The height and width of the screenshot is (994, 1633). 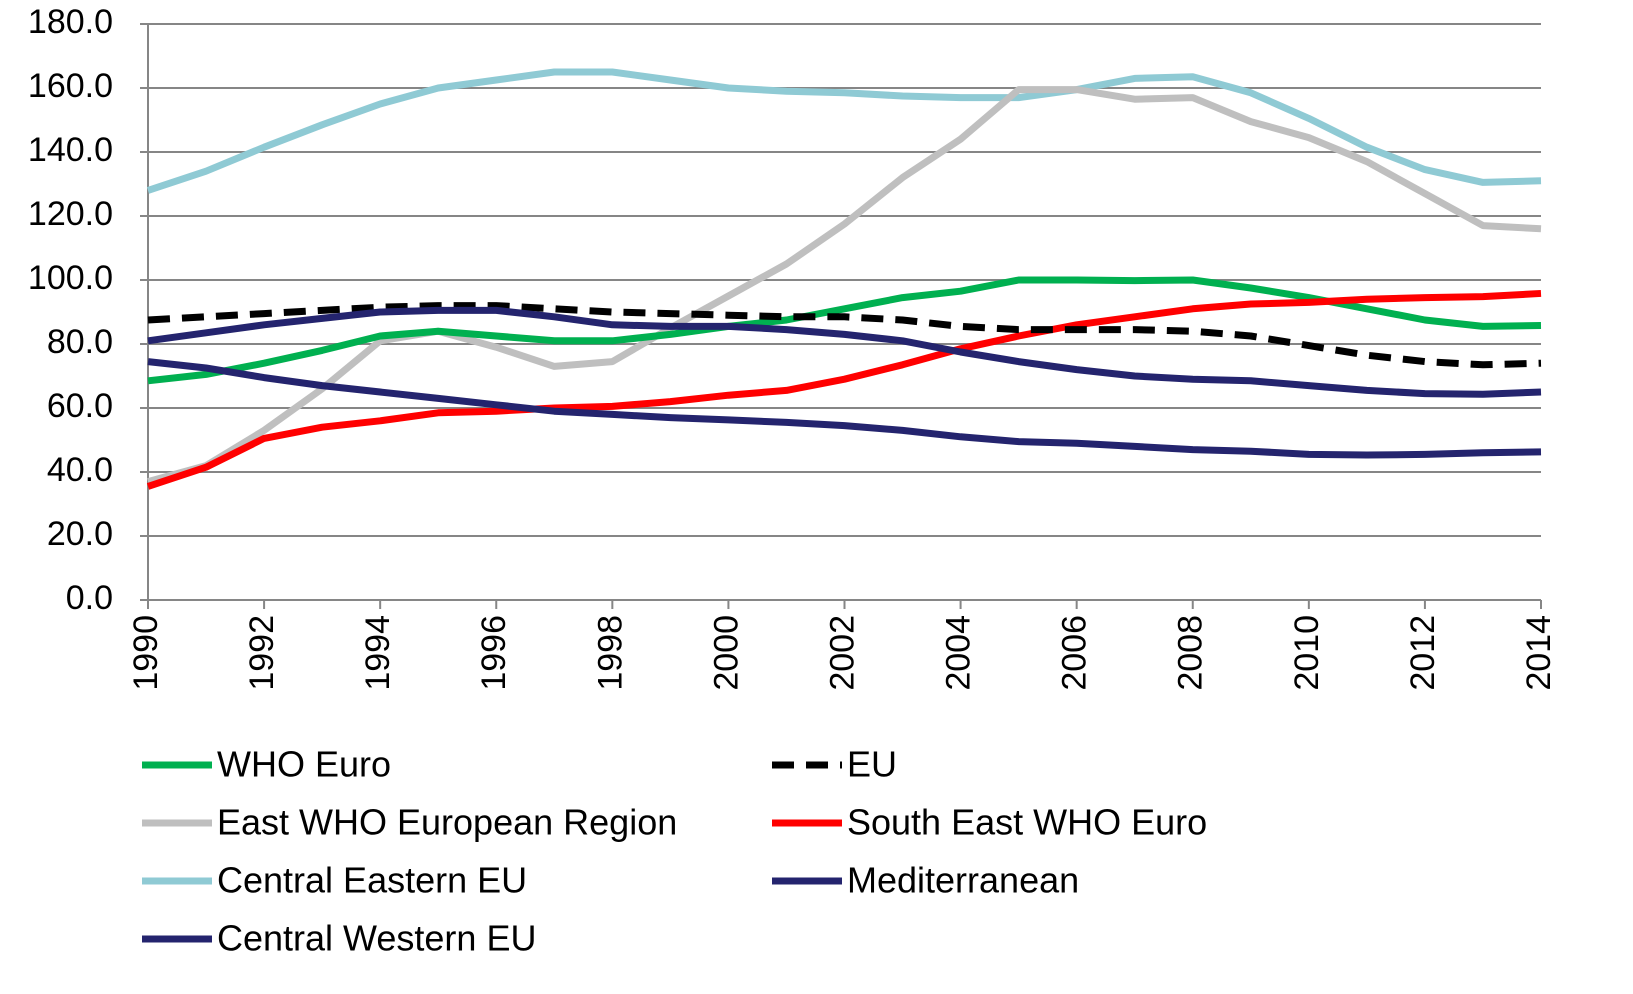 I want to click on y-tick-label: 100.0, so click(x=70, y=278).